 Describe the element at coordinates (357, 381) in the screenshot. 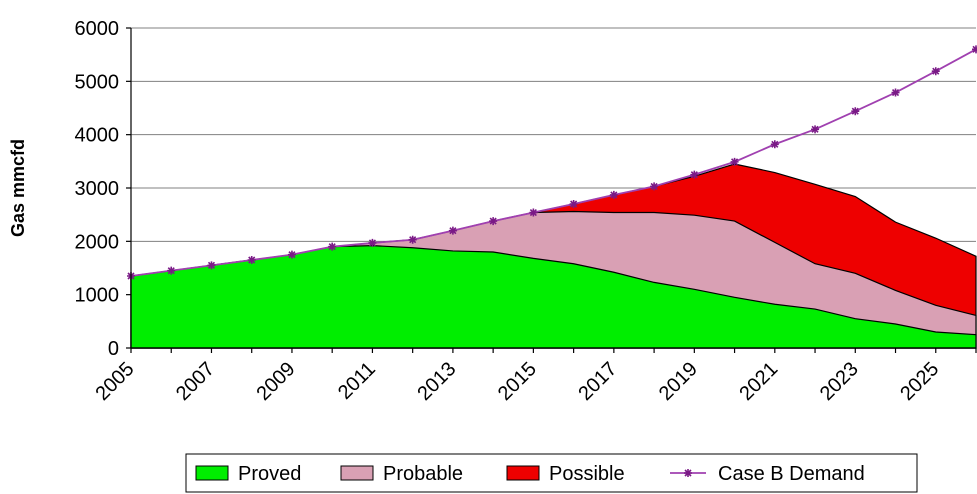

I see `x-tick-label: 2011` at that location.